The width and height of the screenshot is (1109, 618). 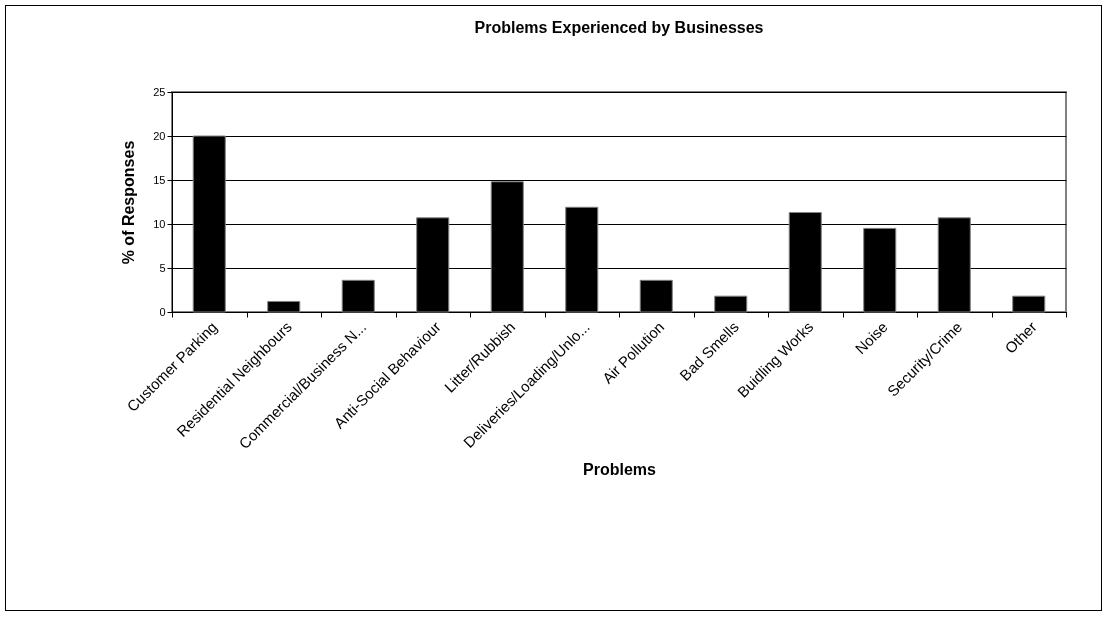 I want to click on y-tick-label: 25, so click(x=159, y=91).